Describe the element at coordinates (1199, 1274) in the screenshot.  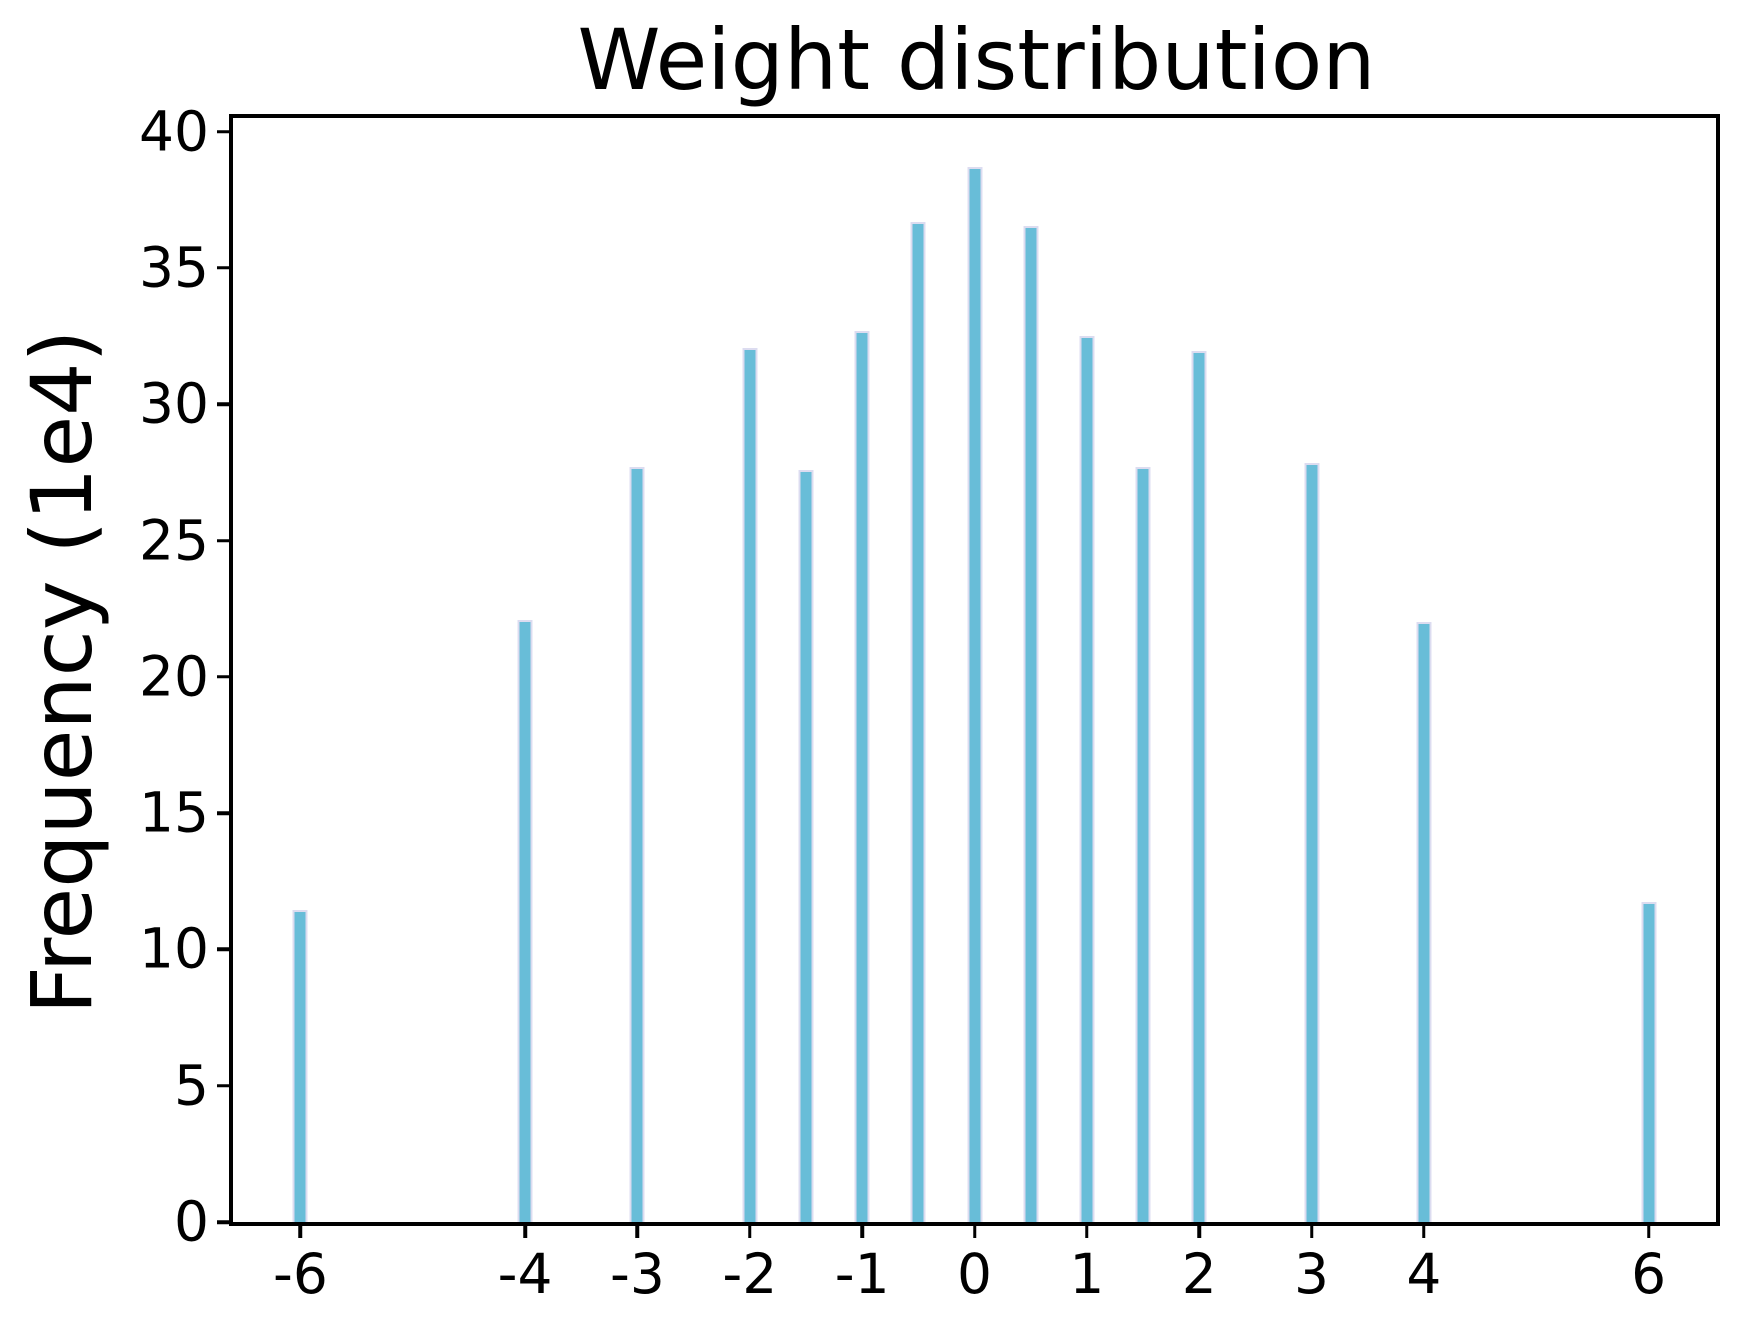
I see `x-tick-label: 2` at that location.